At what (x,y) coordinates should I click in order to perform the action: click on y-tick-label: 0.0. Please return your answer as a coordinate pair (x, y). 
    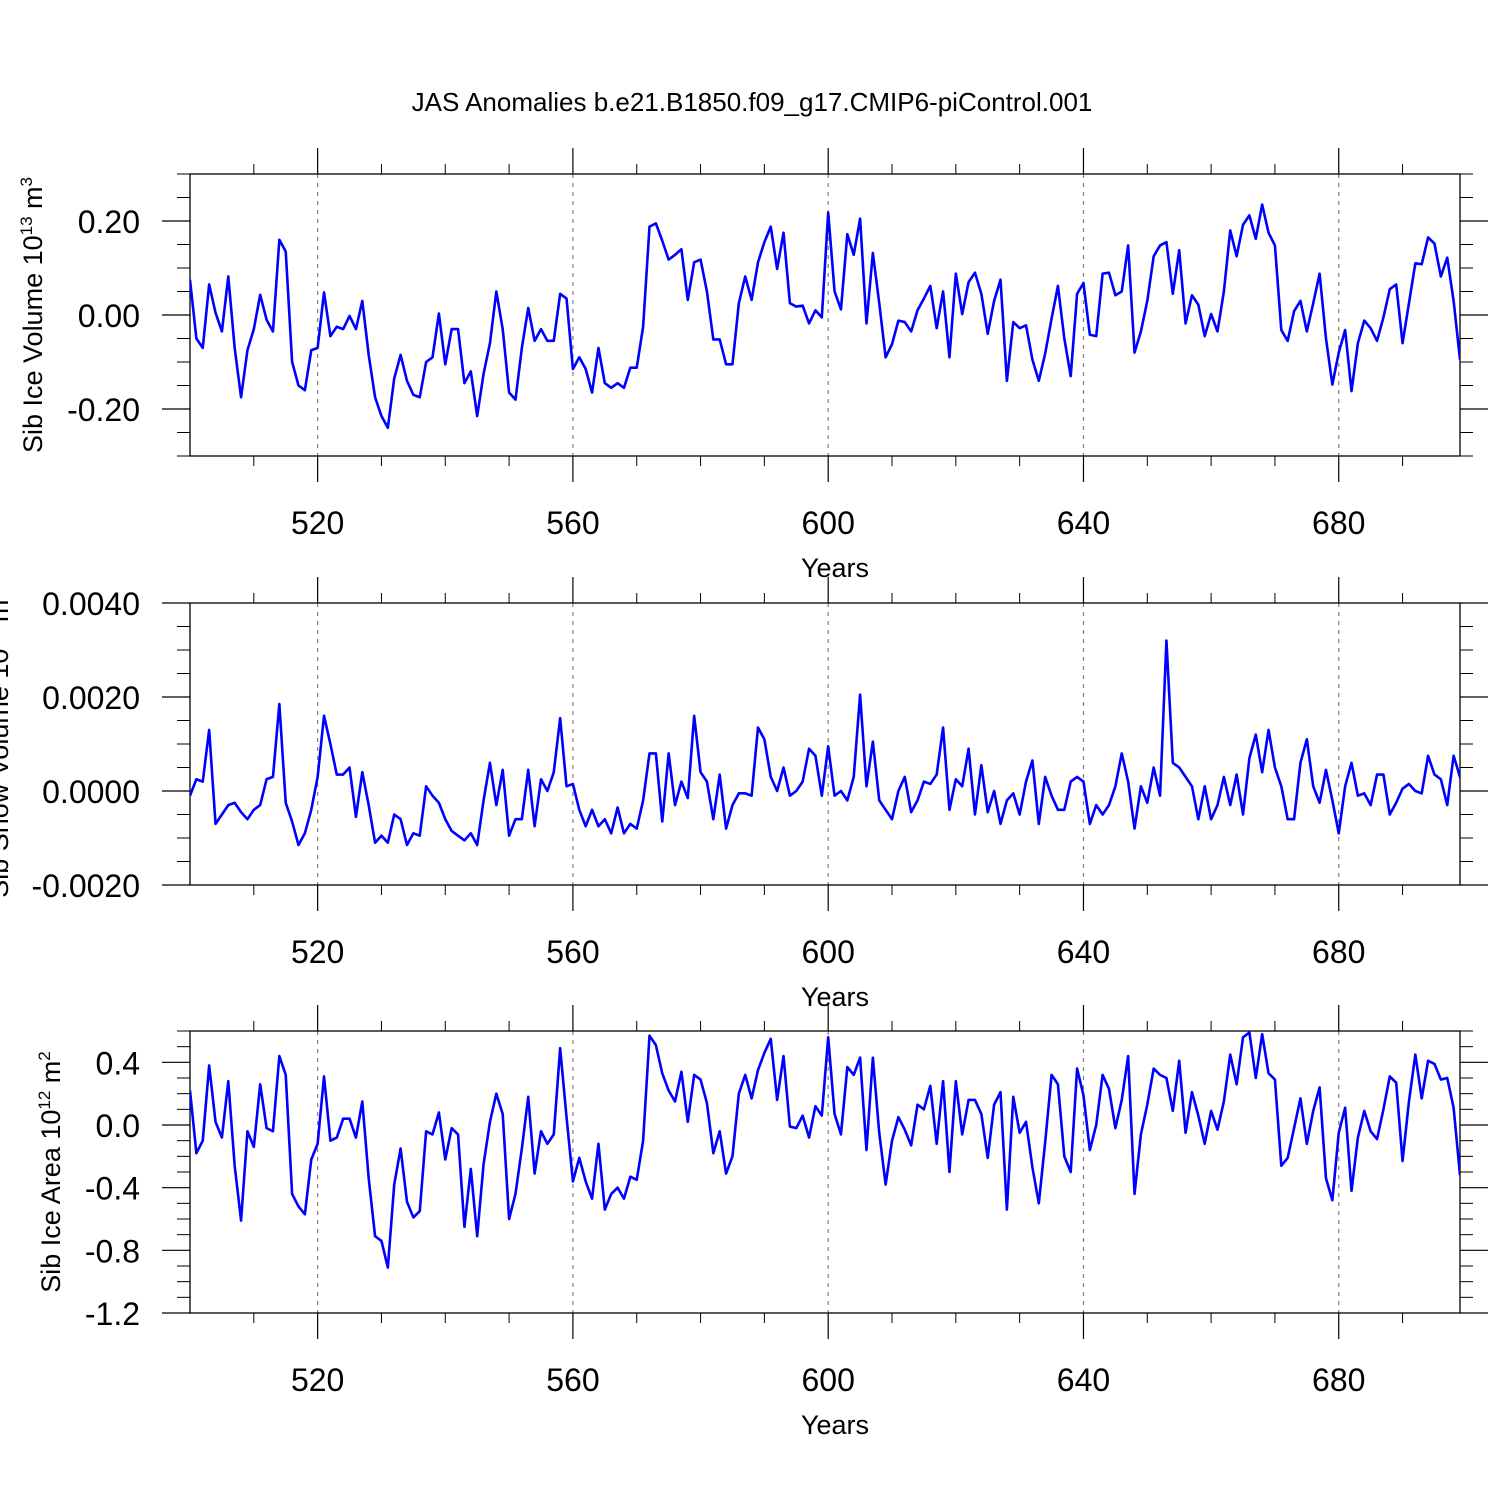
    Looking at the image, I should click on (118, 1126).